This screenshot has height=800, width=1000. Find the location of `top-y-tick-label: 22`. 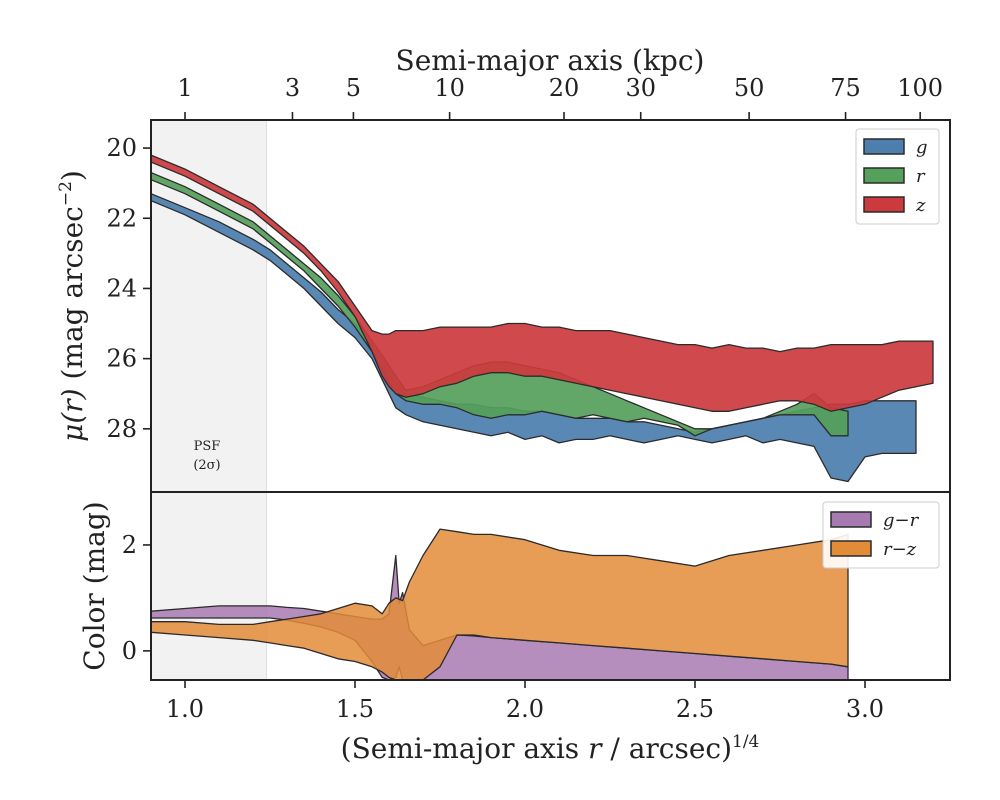

top-y-tick-label: 22 is located at coordinates (121, 218).